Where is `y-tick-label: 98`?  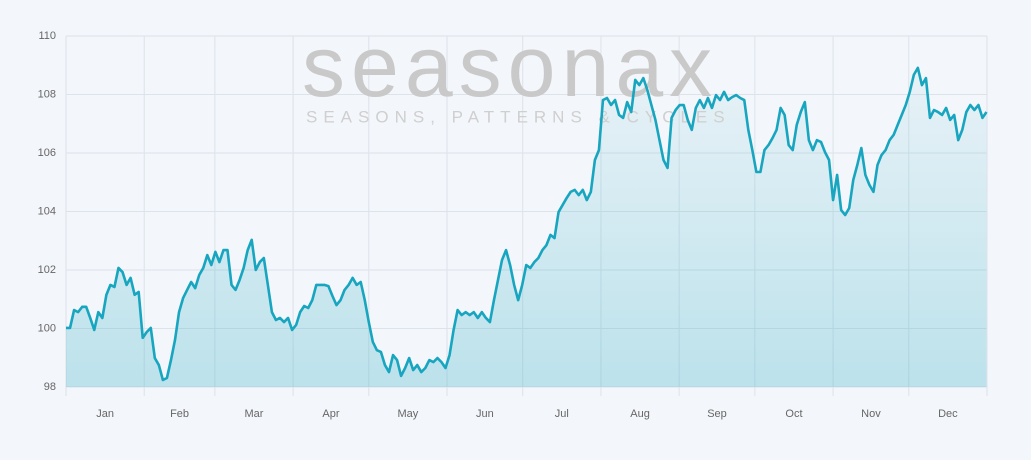
y-tick-label: 98 is located at coordinates (50, 387).